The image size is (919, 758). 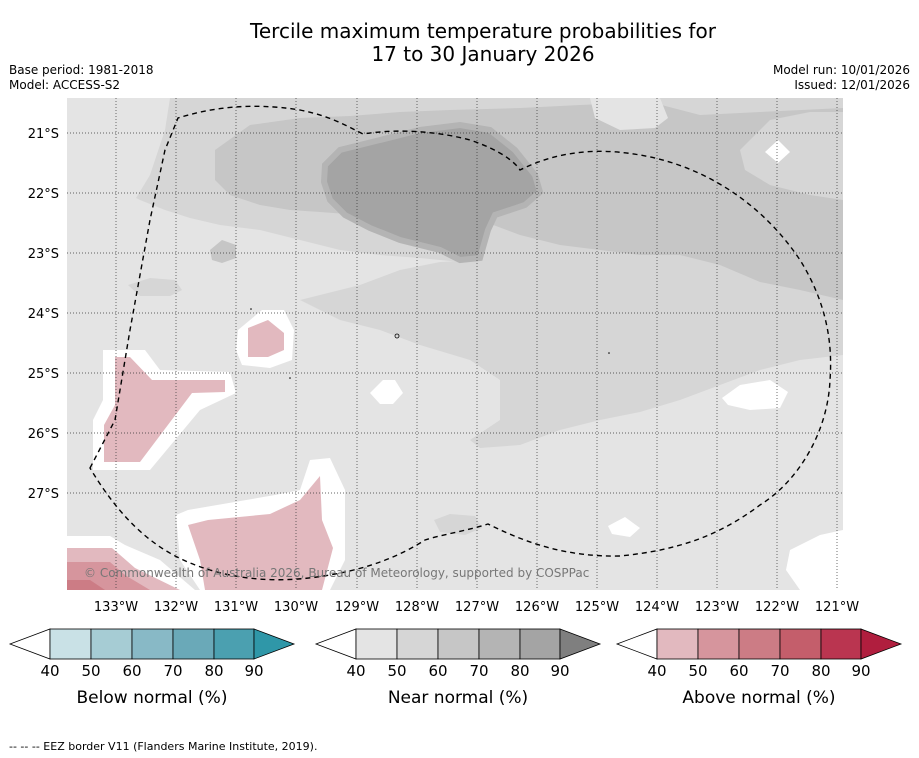 I want to click on cb-below-tick: 60, so click(x=131, y=671).